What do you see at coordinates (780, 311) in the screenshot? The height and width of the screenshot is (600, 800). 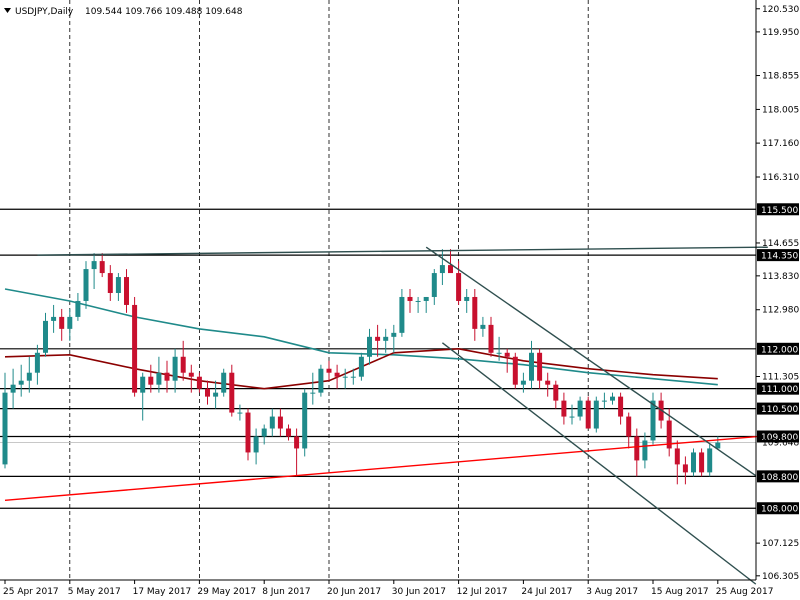 I see `price-tick-label: 112.980` at bounding box center [780, 311].